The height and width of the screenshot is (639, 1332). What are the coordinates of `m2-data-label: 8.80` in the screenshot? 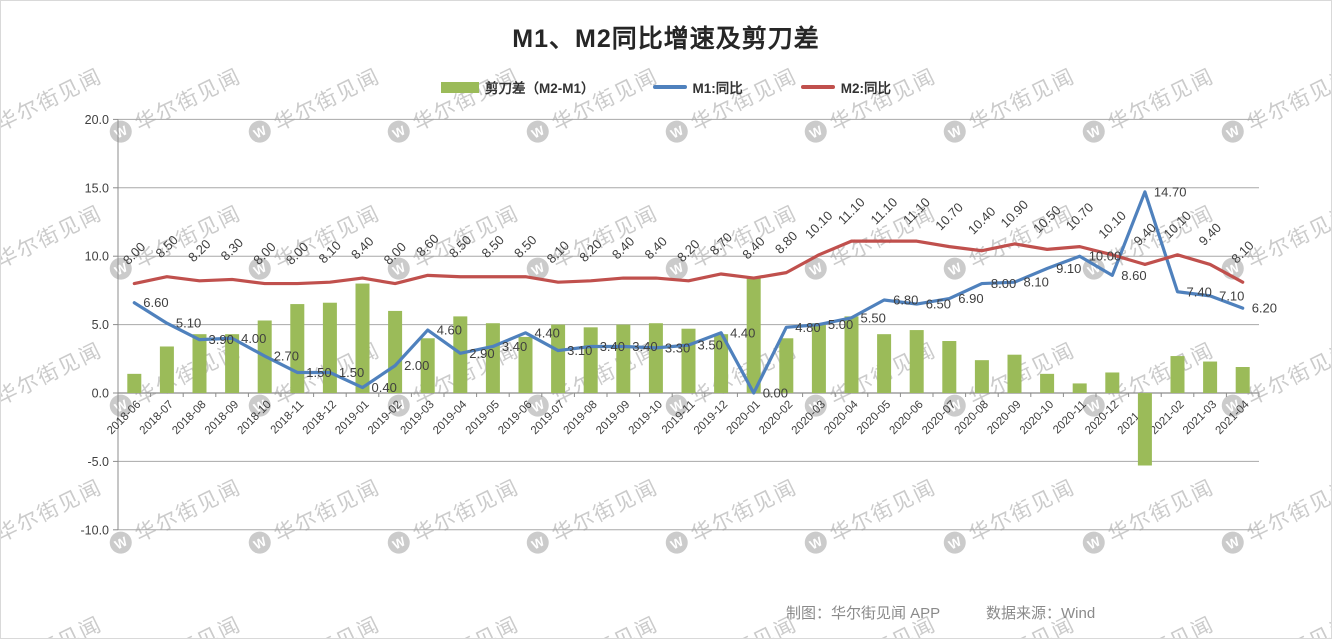 It's located at (786, 242).